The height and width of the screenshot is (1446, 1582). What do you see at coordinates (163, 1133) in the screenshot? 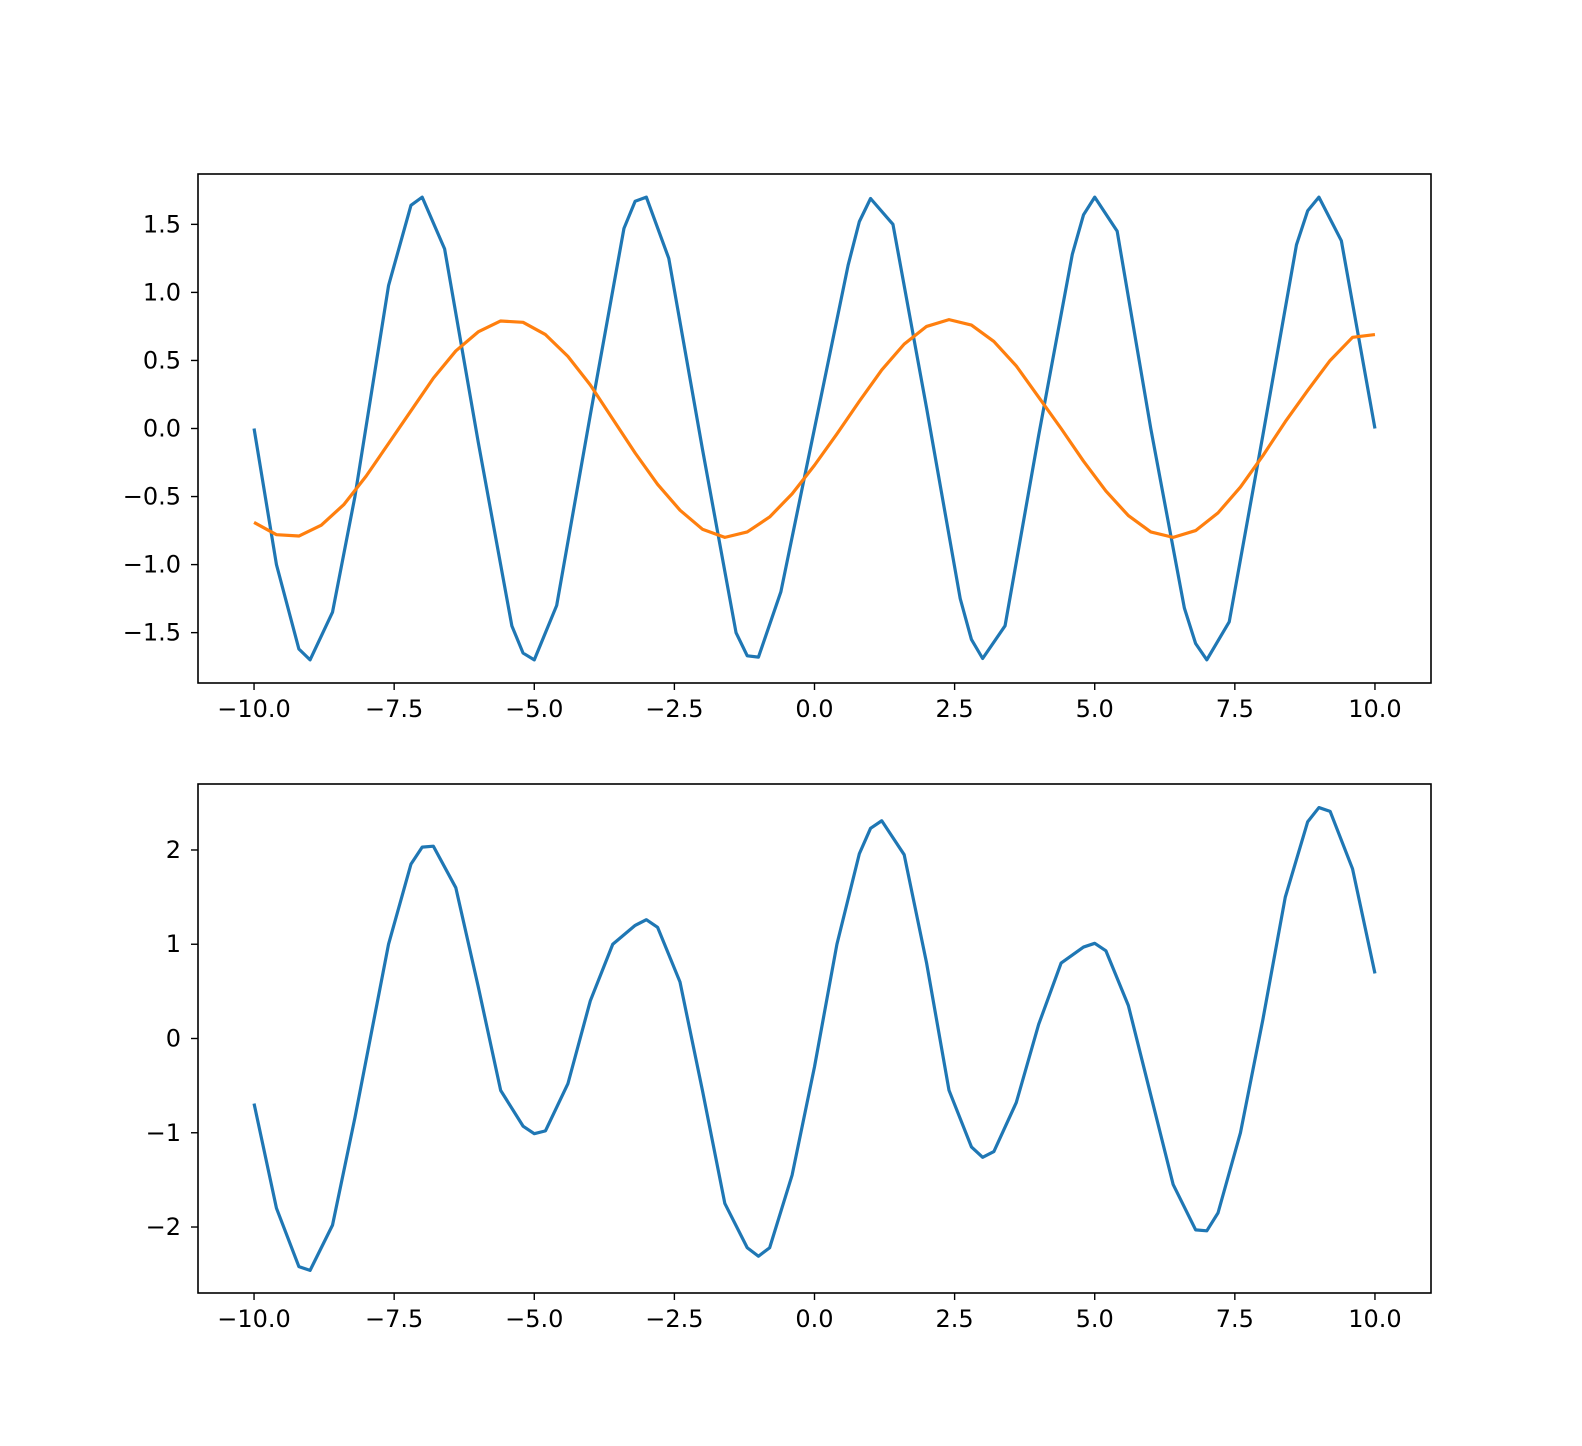
I see `y-tick-label: −1` at bounding box center [163, 1133].